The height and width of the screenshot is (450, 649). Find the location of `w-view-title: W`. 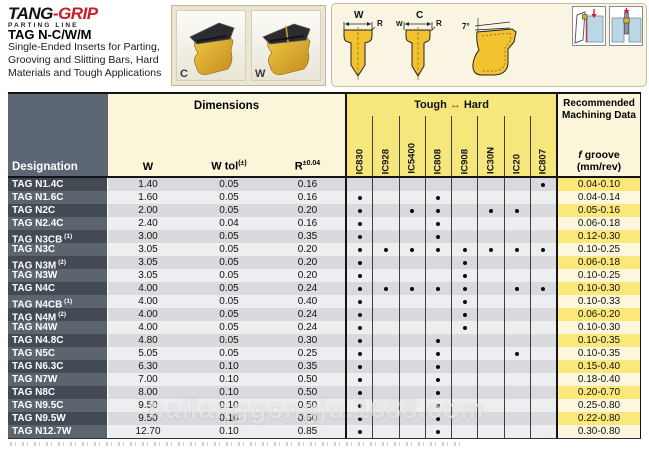

w-view-title: W is located at coordinates (359, 15).